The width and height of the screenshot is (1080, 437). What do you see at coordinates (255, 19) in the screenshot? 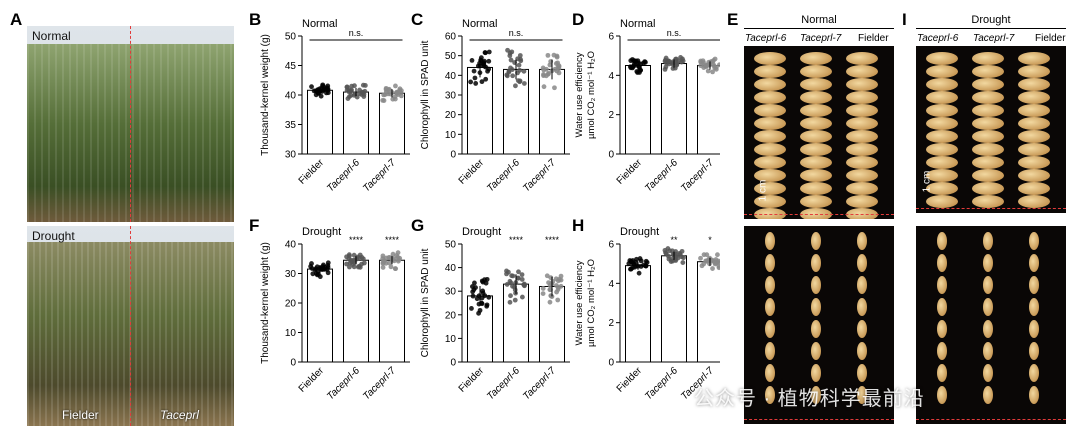
I see `panel-label-b: B` at bounding box center [255, 19].